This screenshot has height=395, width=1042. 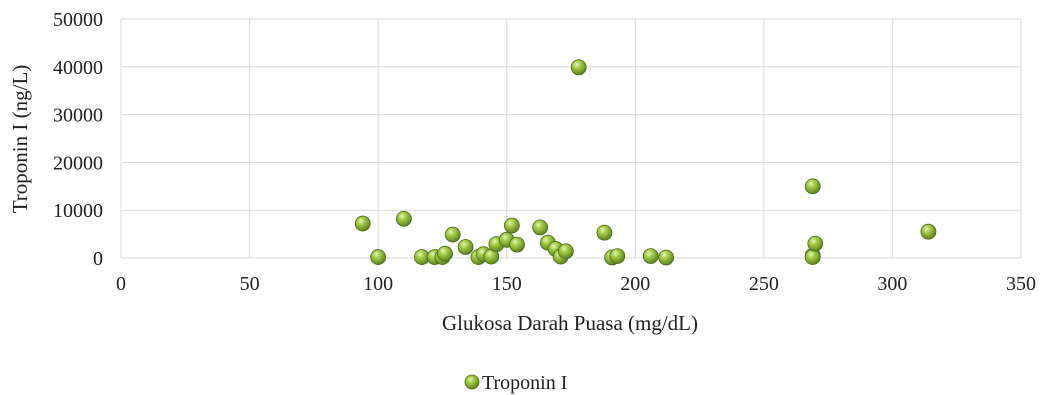 What do you see at coordinates (78, 163) in the screenshot?
I see `y-tick-label: 20000` at bounding box center [78, 163].